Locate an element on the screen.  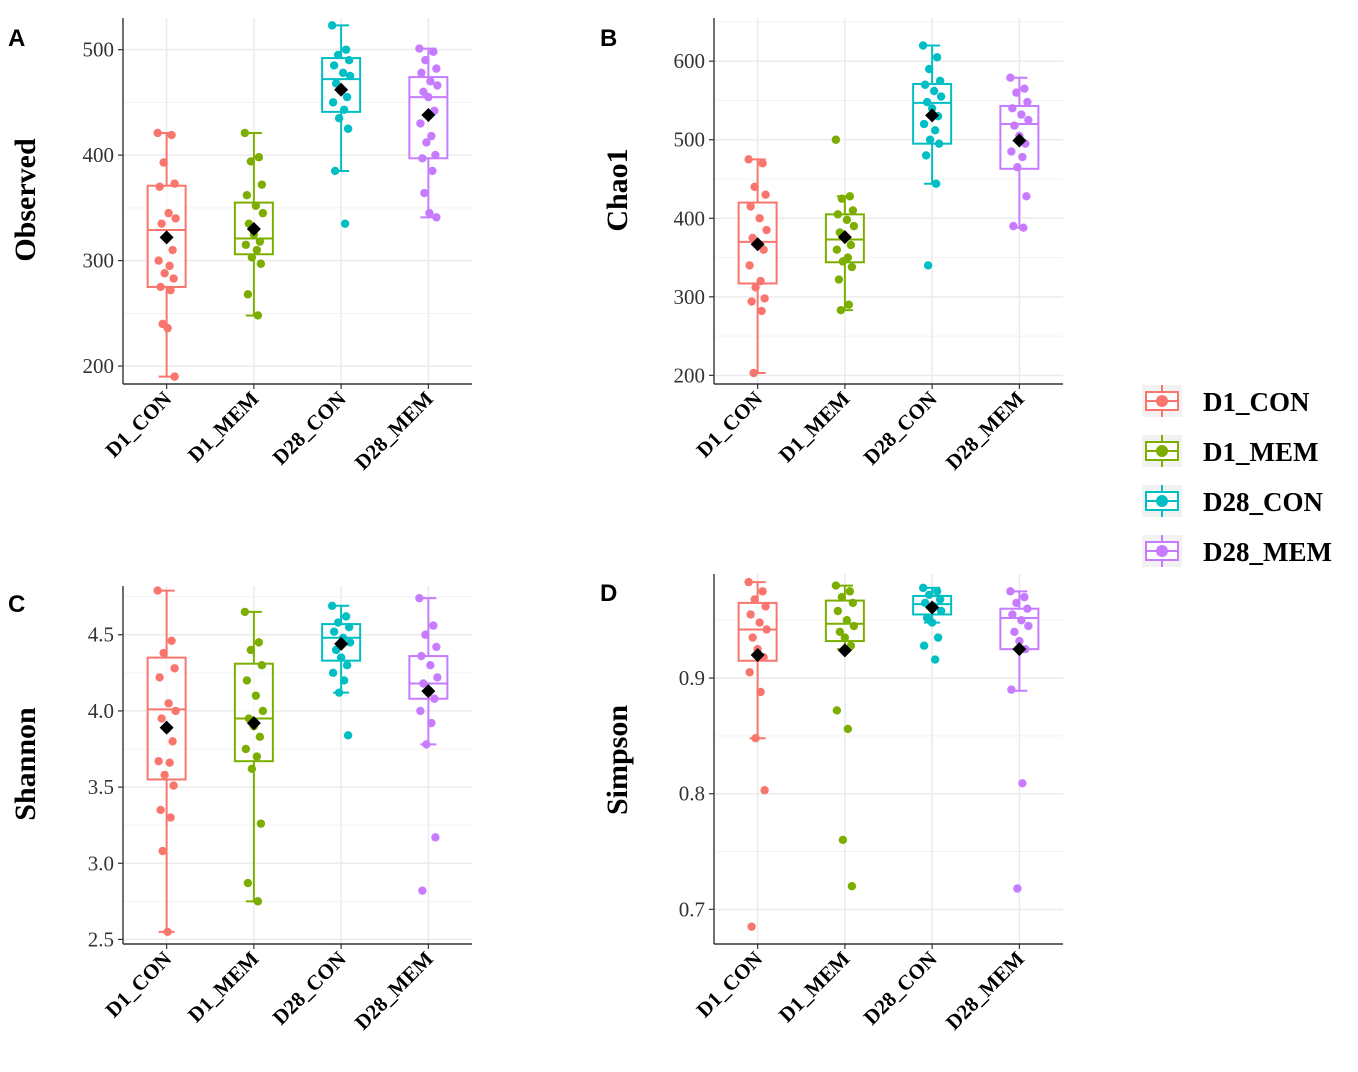
legend-label: D1_MEM is located at coordinates (1260, 452).